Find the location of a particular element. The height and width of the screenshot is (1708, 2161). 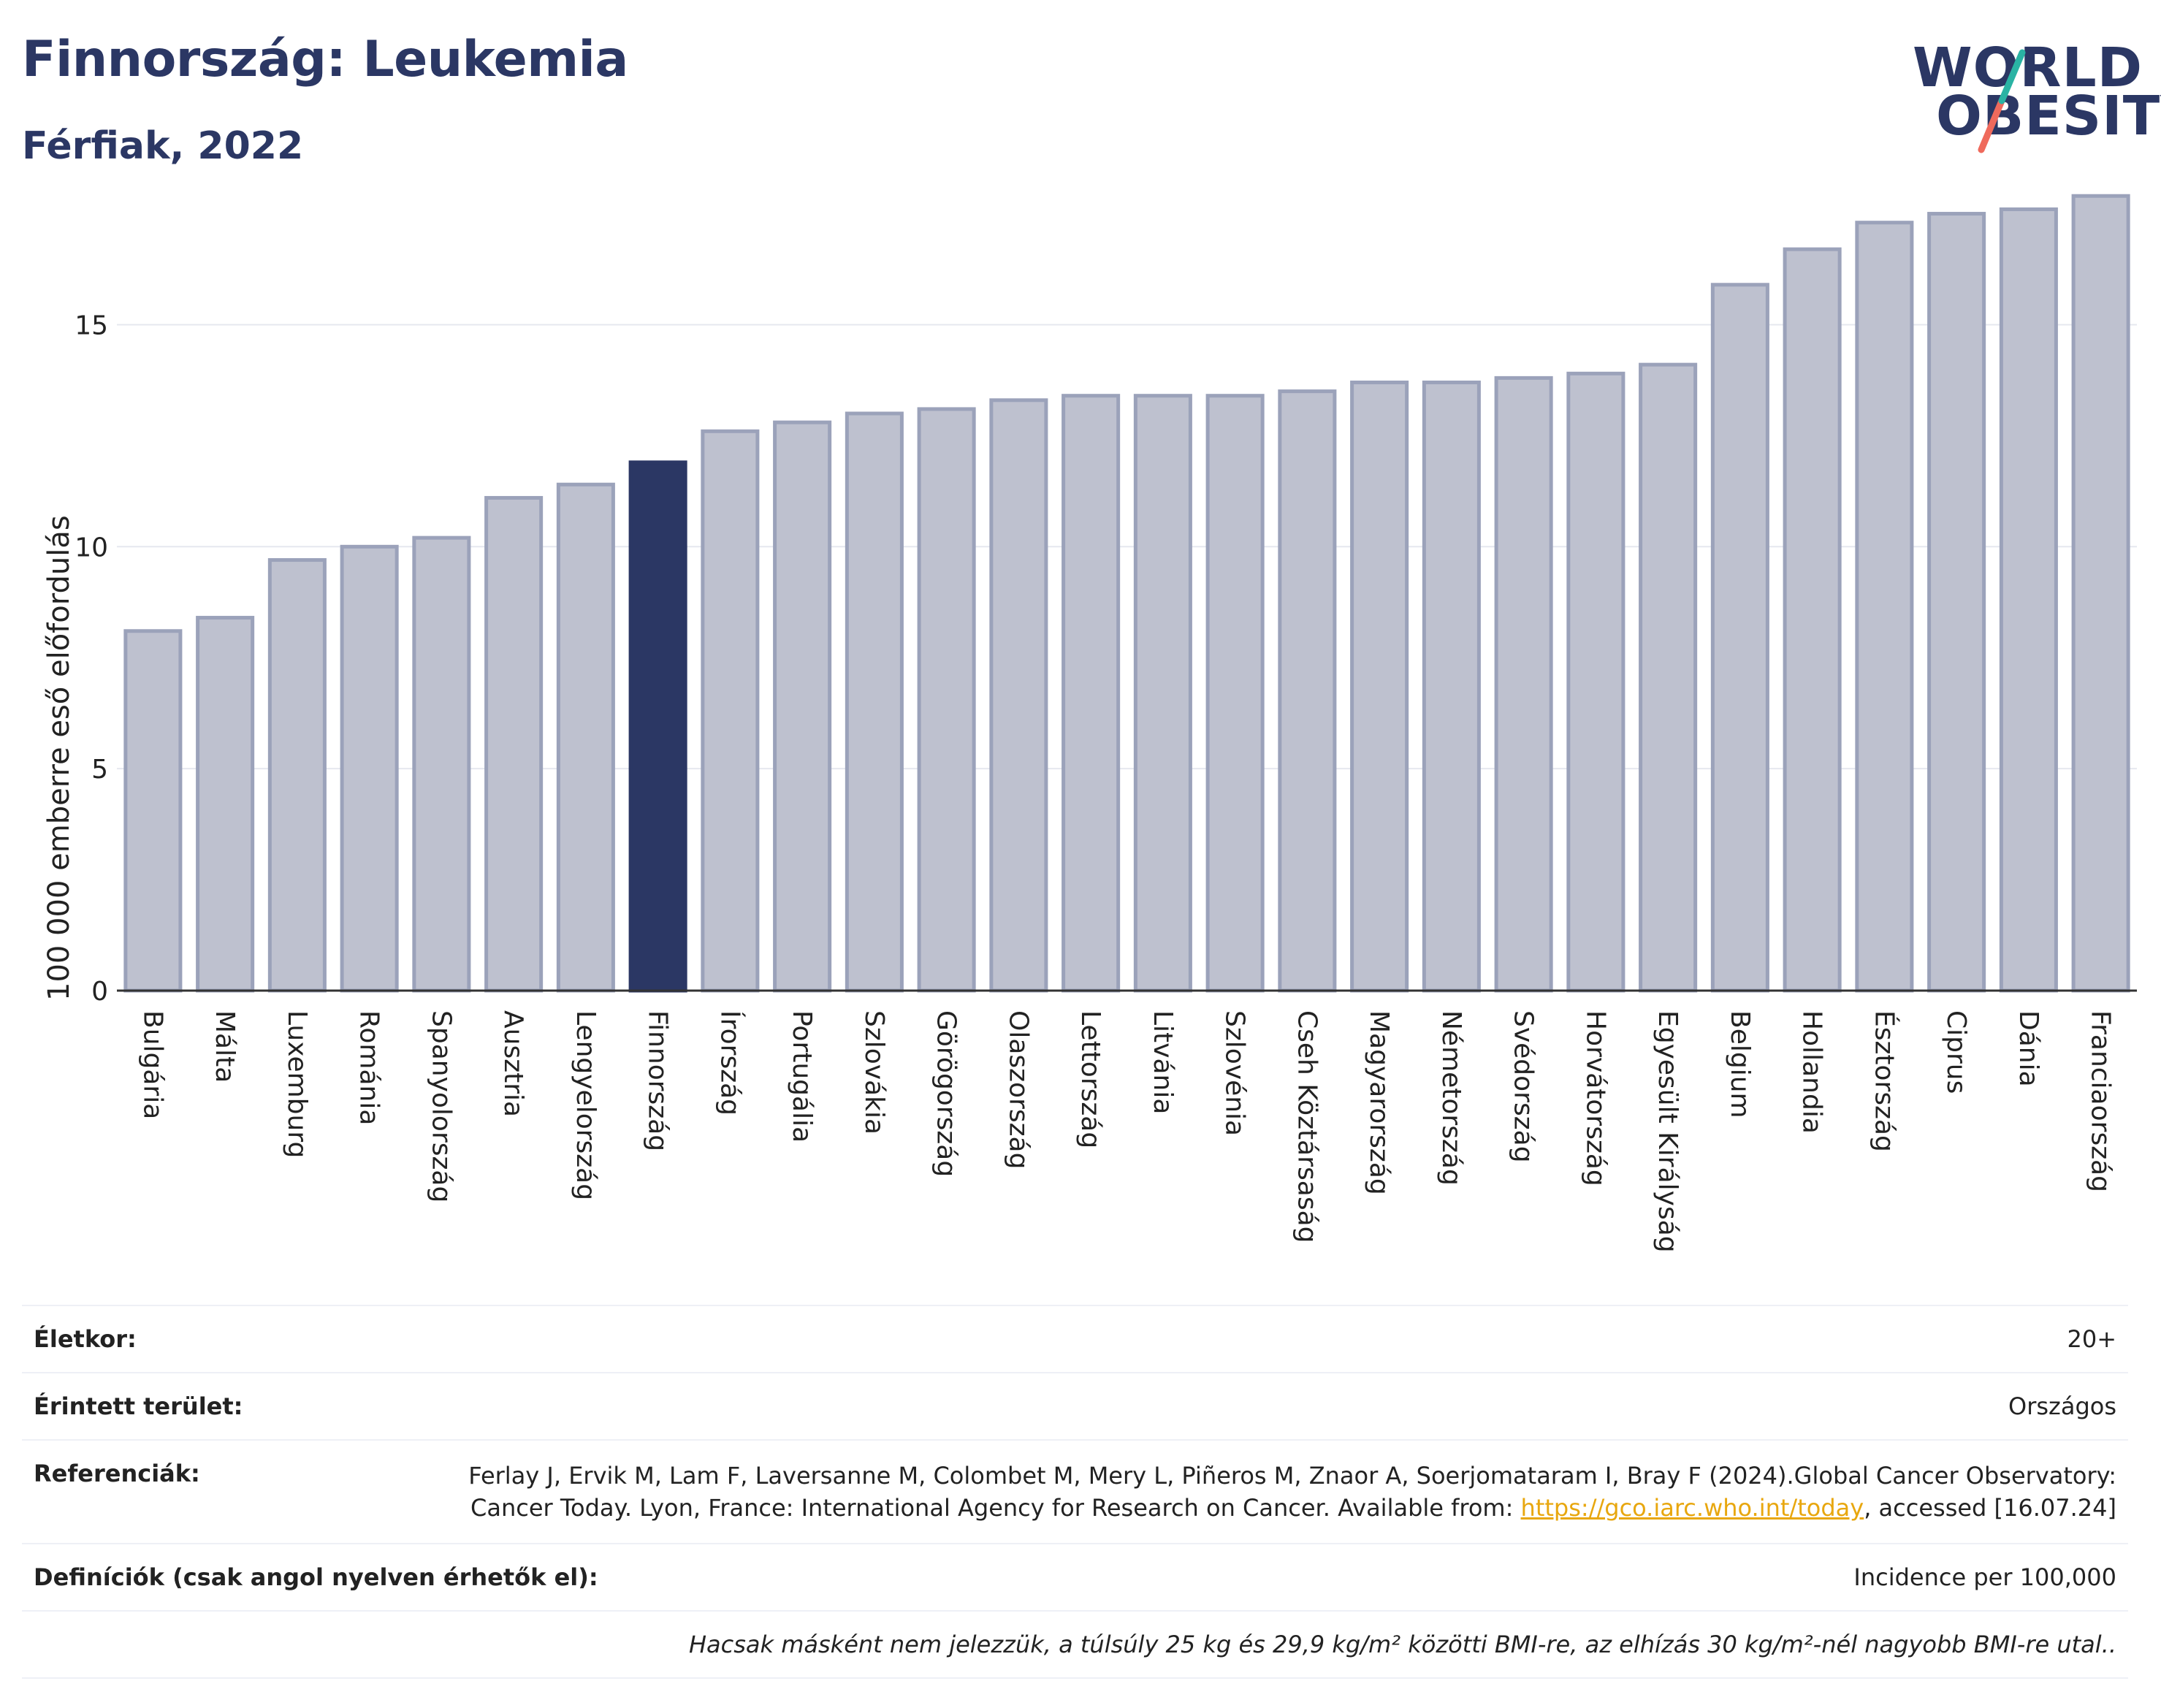

x-tick-label: Írország is located at coordinates (729, 1063).